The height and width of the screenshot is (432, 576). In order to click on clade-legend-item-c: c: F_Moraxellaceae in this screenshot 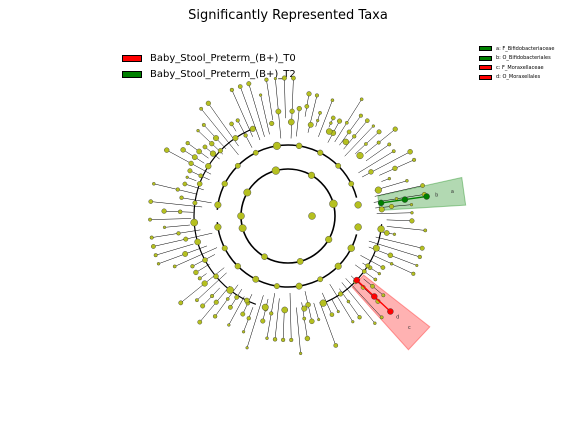, I will do `click(516, 68)`.